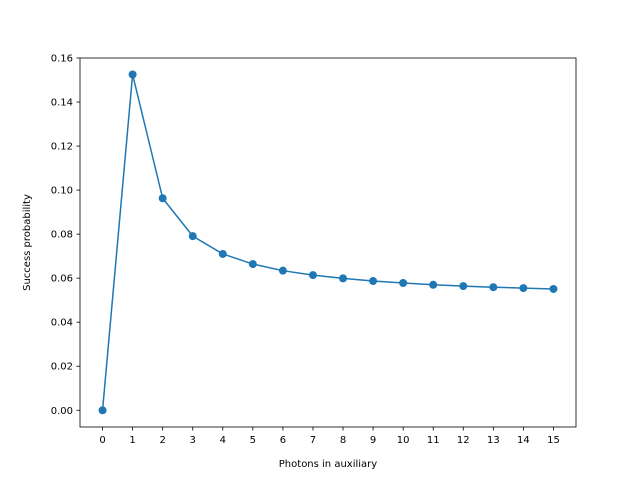 Image resolution: width=640 pixels, height=480 pixels. What do you see at coordinates (283, 440) in the screenshot?
I see `x-tick-label: 6` at bounding box center [283, 440].